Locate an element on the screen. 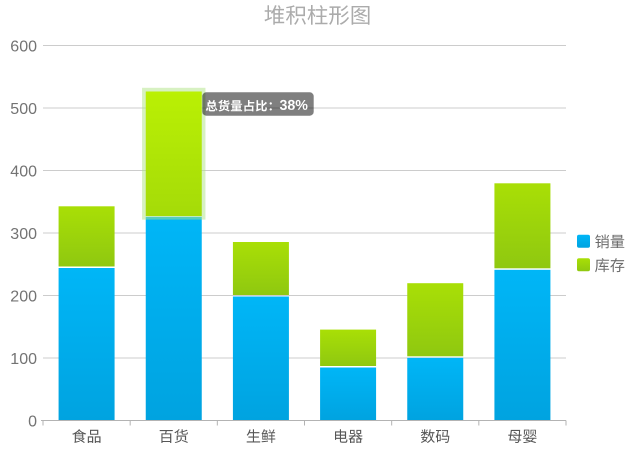  svg-text: 200 is located at coordinates (23, 296).